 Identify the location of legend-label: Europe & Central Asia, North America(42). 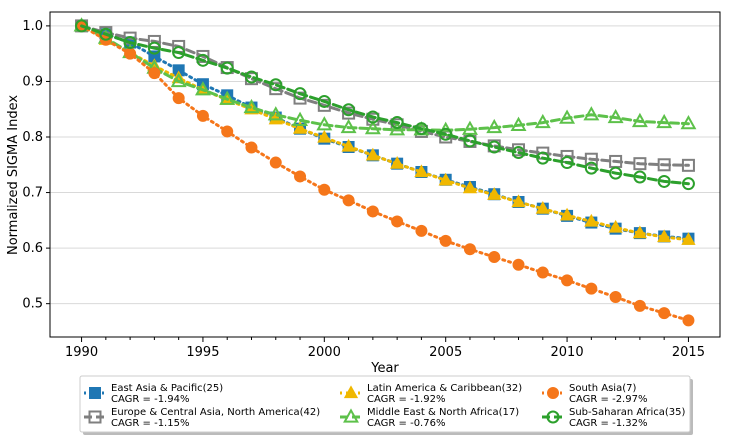
(215, 412).